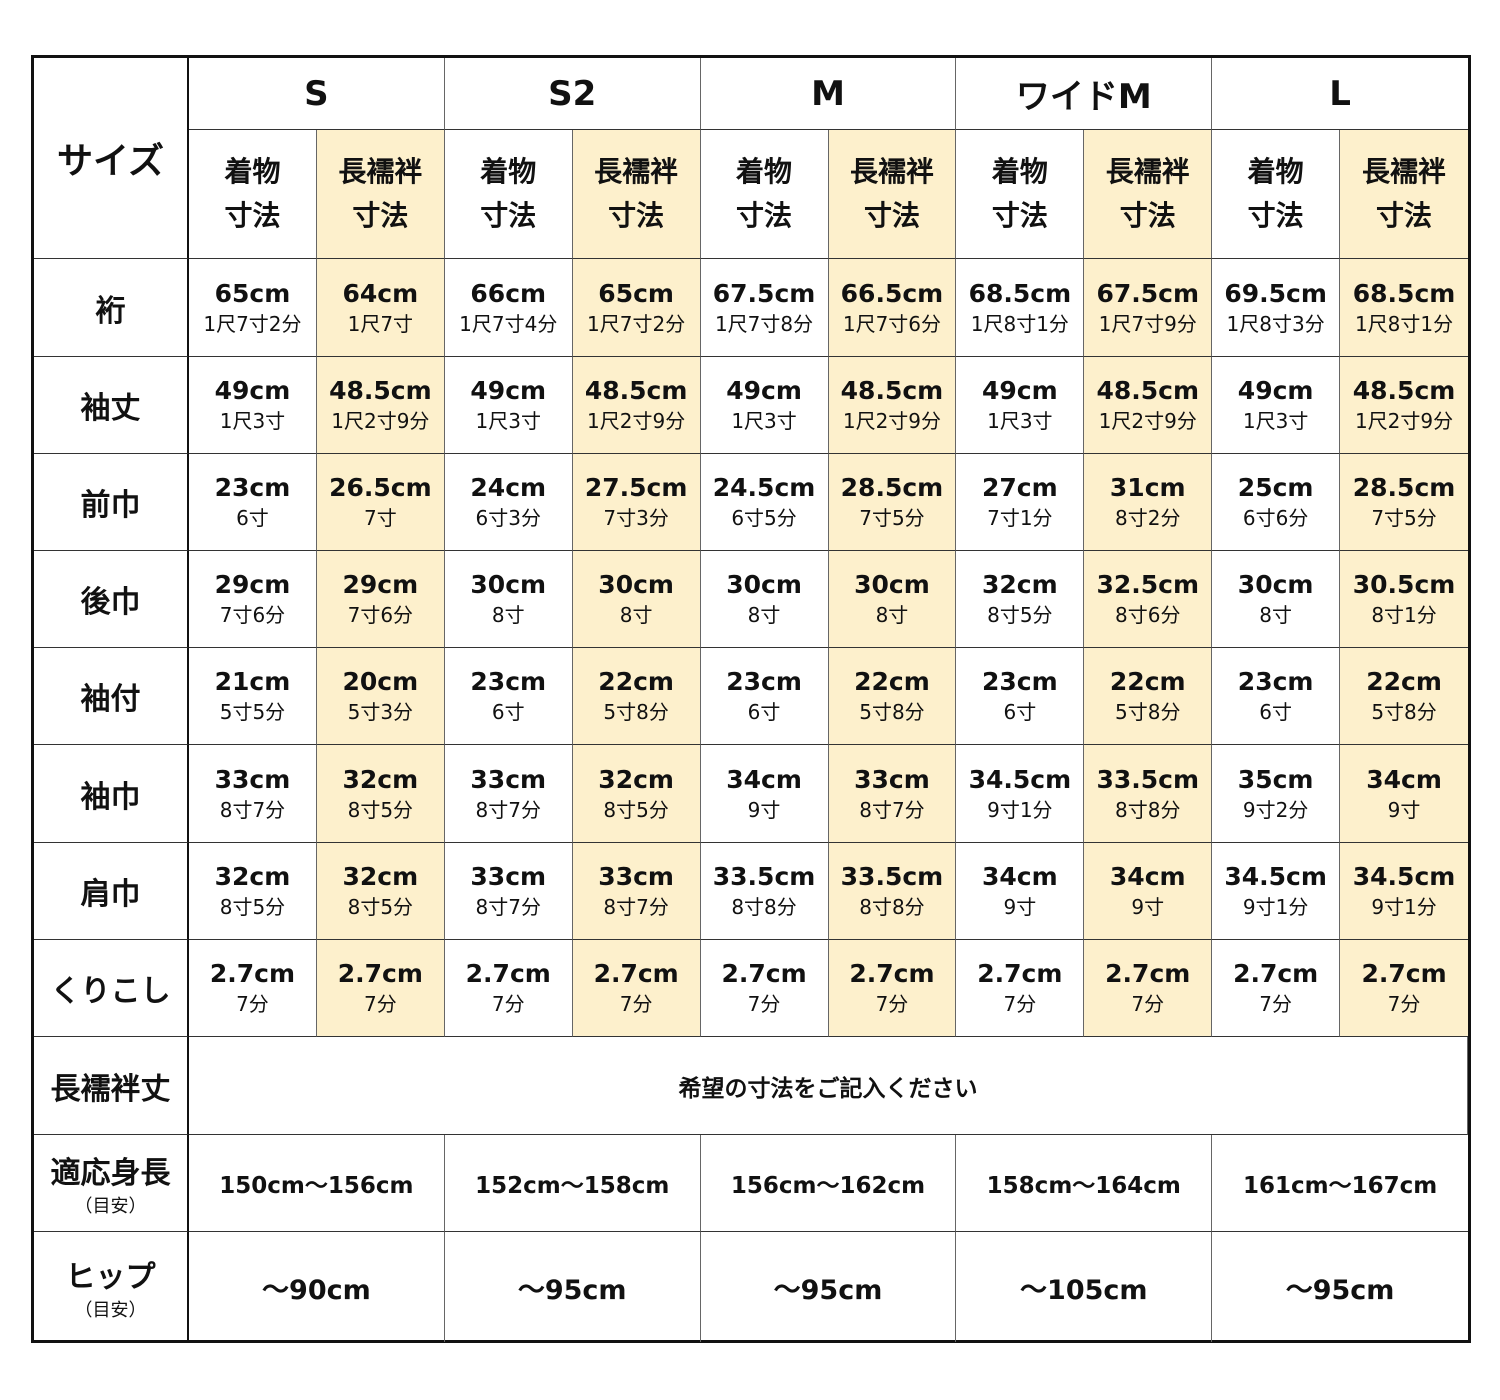 The height and width of the screenshot is (1400, 1500). Describe the element at coordinates (110, 1277) in the screenshot. I see `hip-label: ヒップ` at that location.